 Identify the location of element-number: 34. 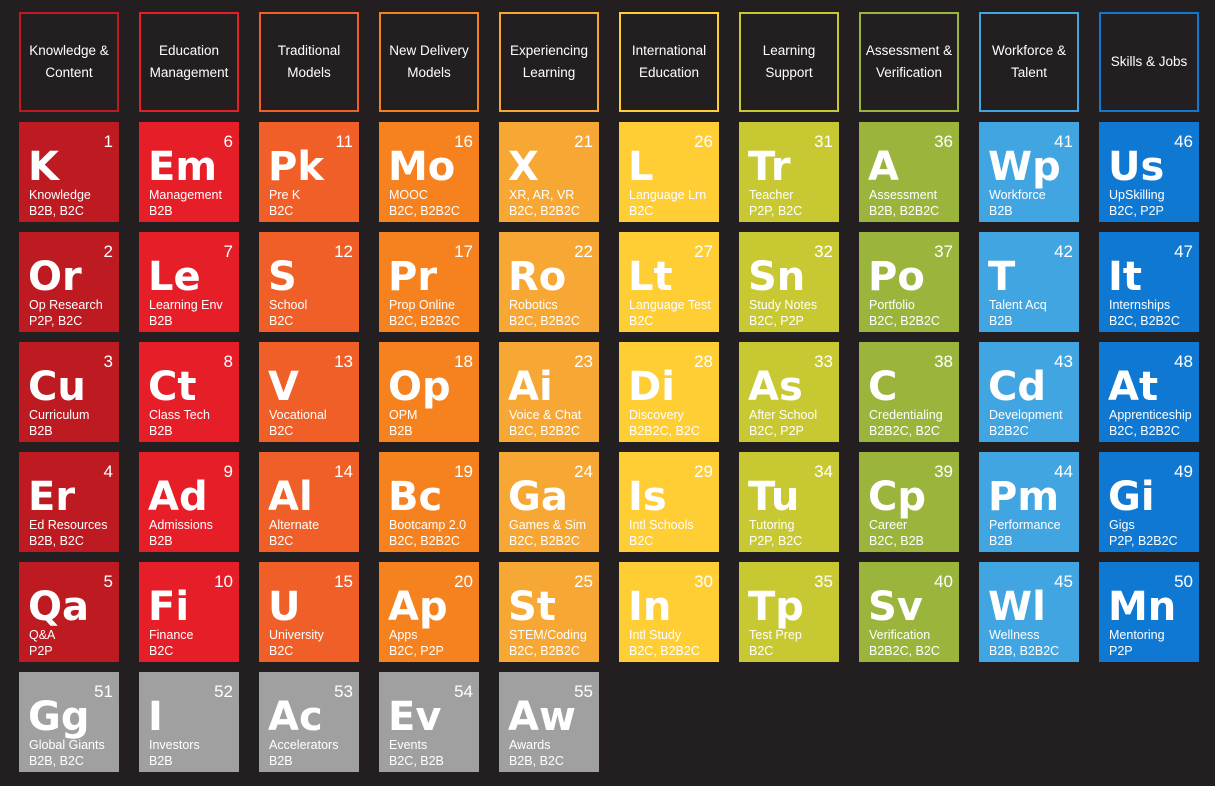
(823, 471).